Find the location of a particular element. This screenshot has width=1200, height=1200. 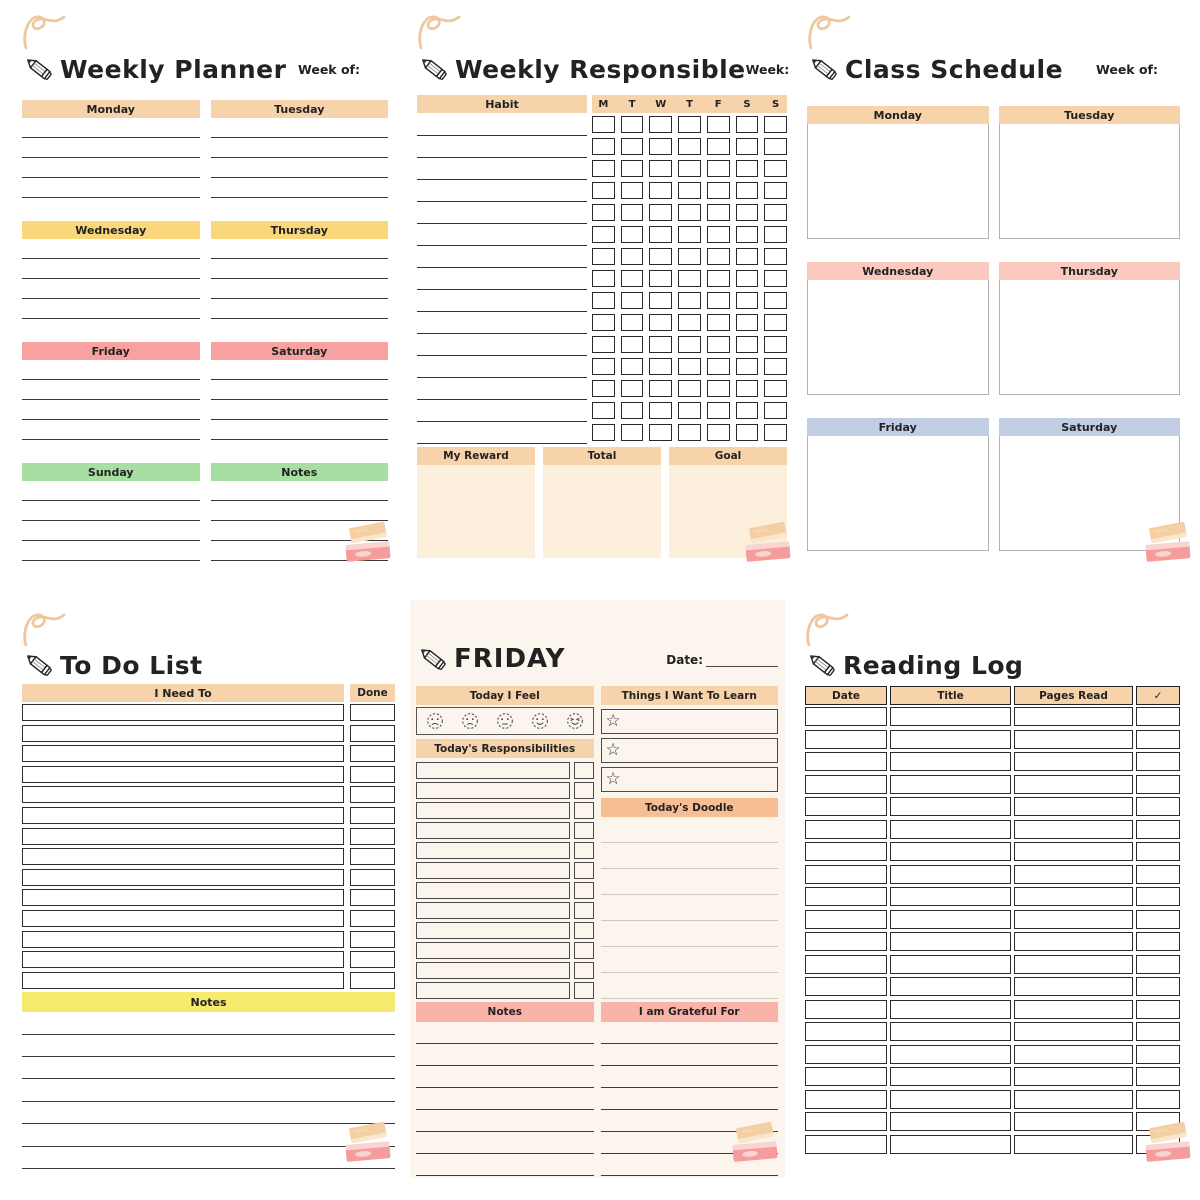

responsibilities-header: Today's Responsibilities is located at coordinates (505, 748).